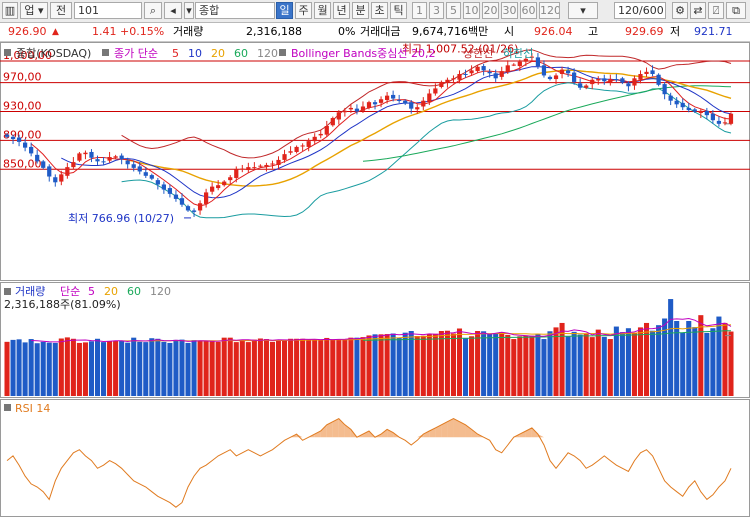 This screenshot has height=517, width=750. Describe the element at coordinates (716, 10) in the screenshot. I see `save-icon: ⍁` at that location.